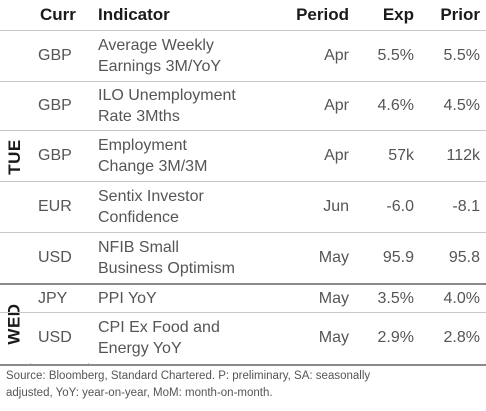  Describe the element at coordinates (138, 217) in the screenshot. I see `indicator-line2: Confidence` at that location.